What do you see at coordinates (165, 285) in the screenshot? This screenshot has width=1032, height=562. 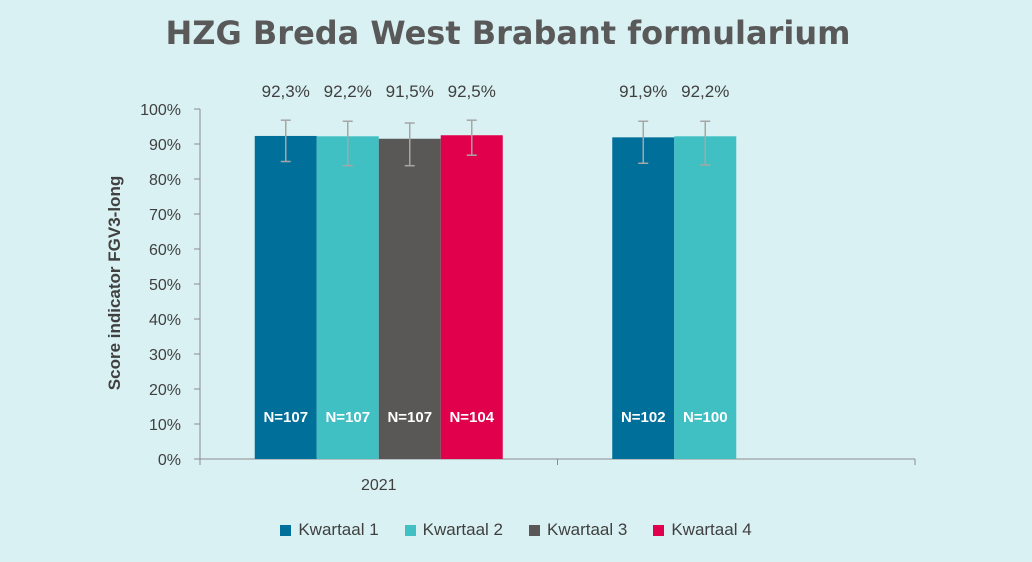 I see `y-tick-label: 50%` at bounding box center [165, 285].